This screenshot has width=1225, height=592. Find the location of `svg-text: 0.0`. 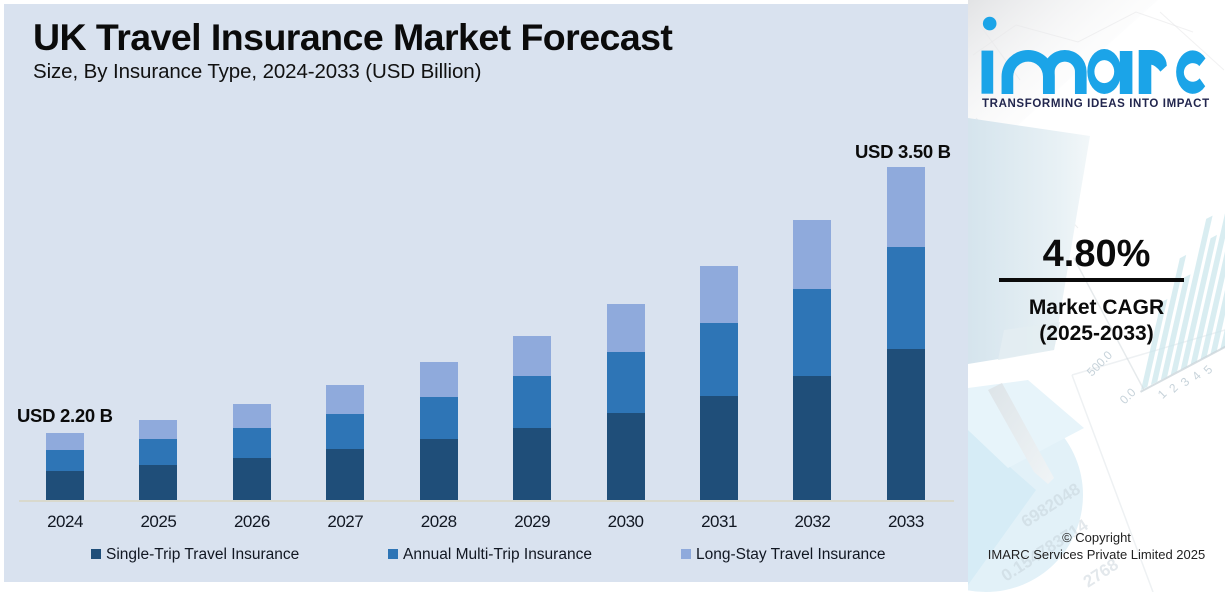

svg-text: 0.0 is located at coordinates (1128, 396).